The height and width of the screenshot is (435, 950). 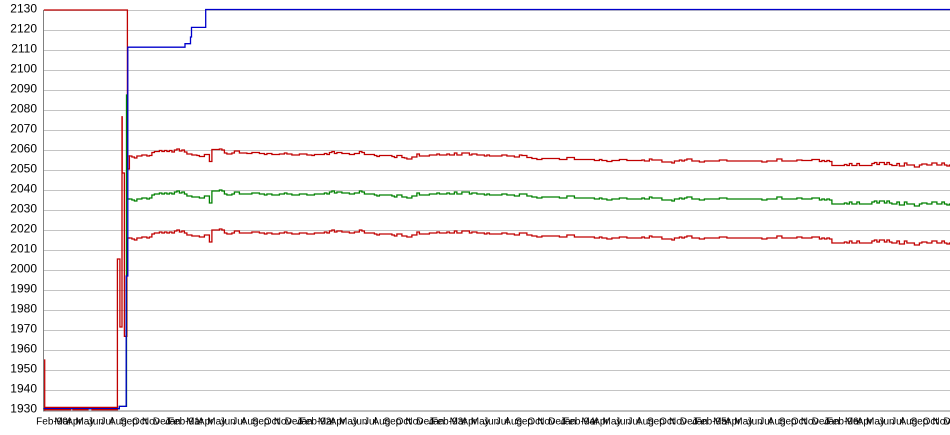 I want to click on svg-text: 2040, so click(x=23, y=189).